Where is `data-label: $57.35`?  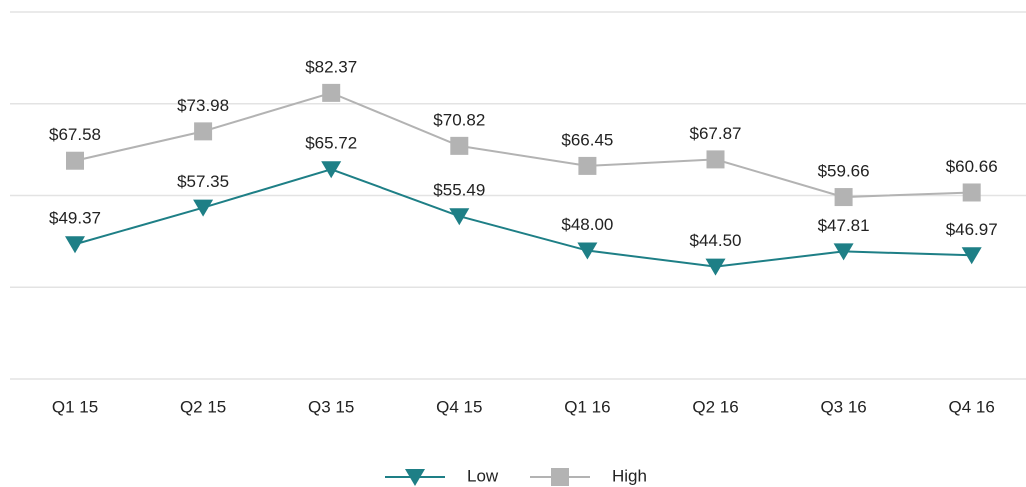 data-label: $57.35 is located at coordinates (203, 181).